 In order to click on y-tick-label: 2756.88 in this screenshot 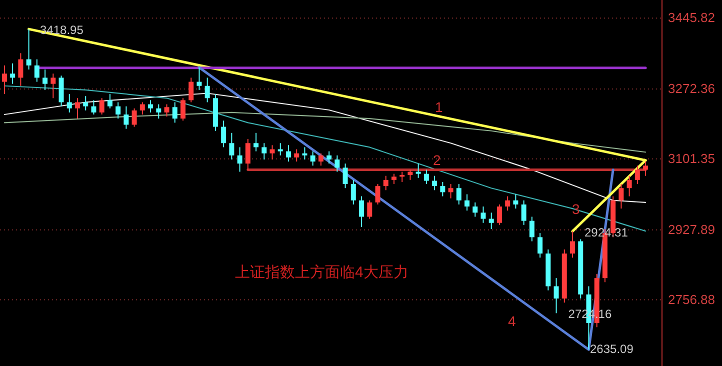, I will do `click(691, 299)`.